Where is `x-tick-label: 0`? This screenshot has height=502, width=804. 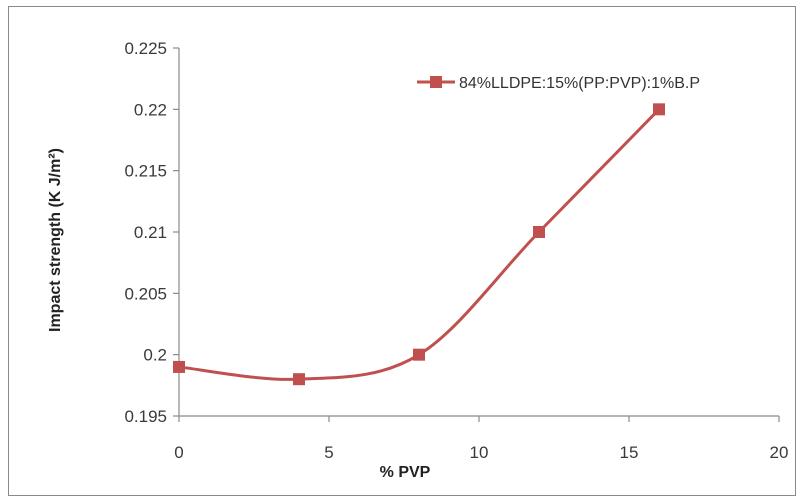
x-tick-label: 0 is located at coordinates (178, 452).